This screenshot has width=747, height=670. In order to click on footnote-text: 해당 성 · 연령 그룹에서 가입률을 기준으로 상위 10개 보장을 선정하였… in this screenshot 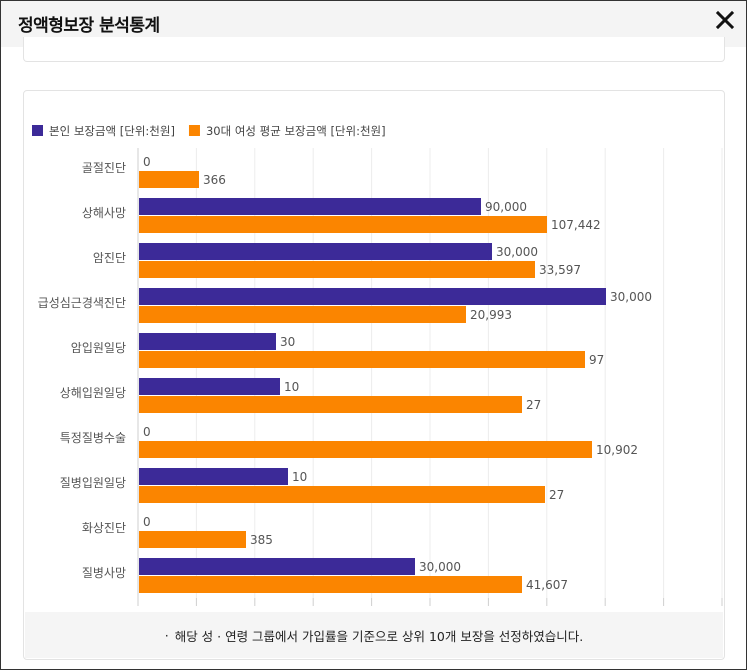, I will do `click(379, 636)`.